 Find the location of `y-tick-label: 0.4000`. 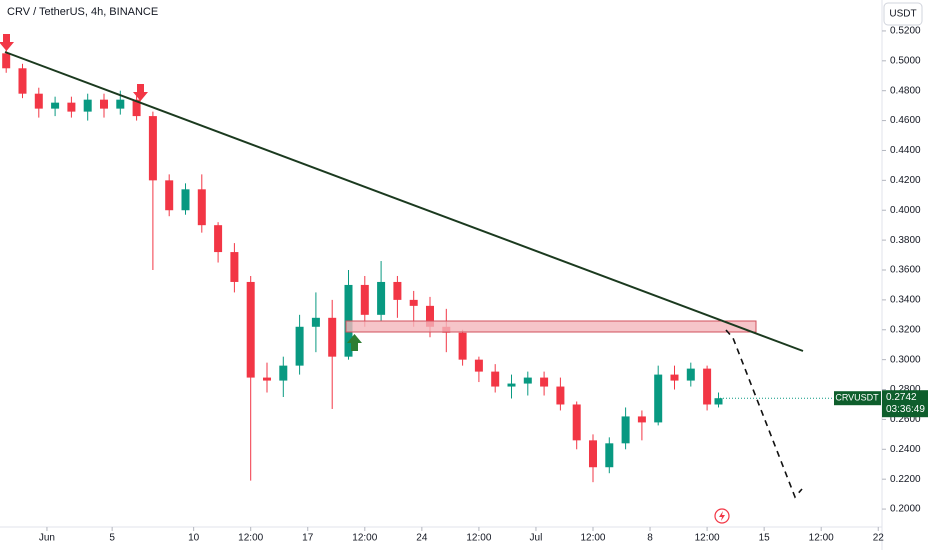

y-tick-label: 0.4000 is located at coordinates (905, 210).